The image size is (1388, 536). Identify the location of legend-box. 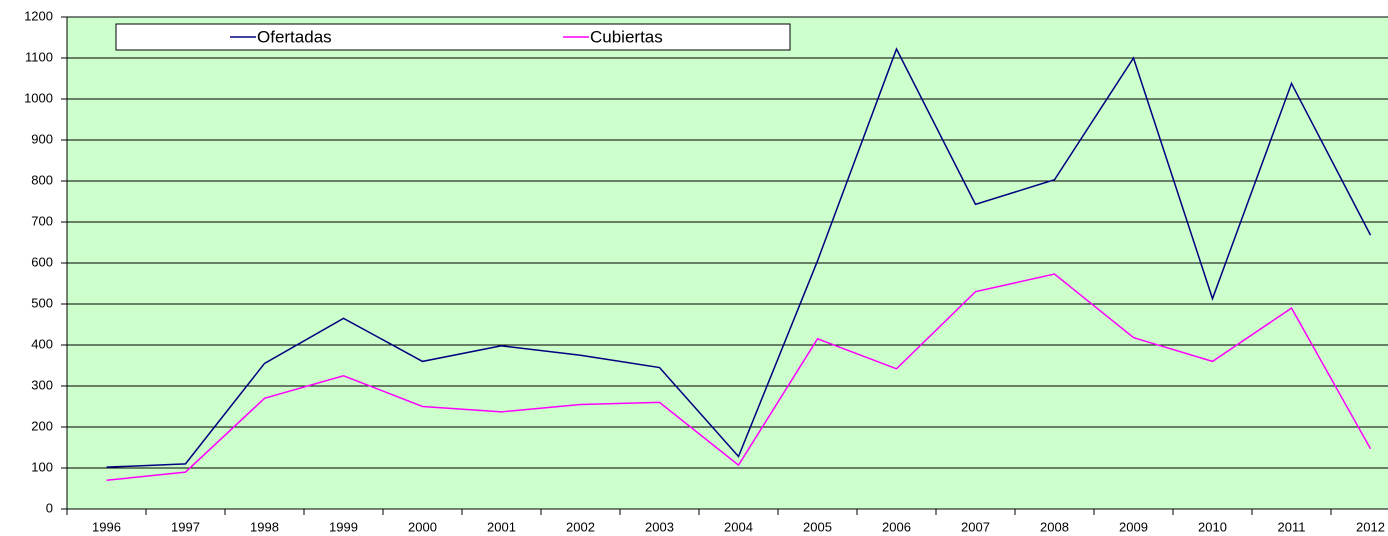
(453, 37).